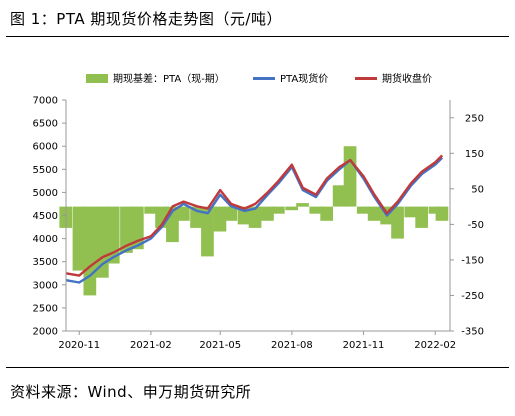 The image size is (515, 416). I want to click on left-tick-label: 4500, so click(45, 216).